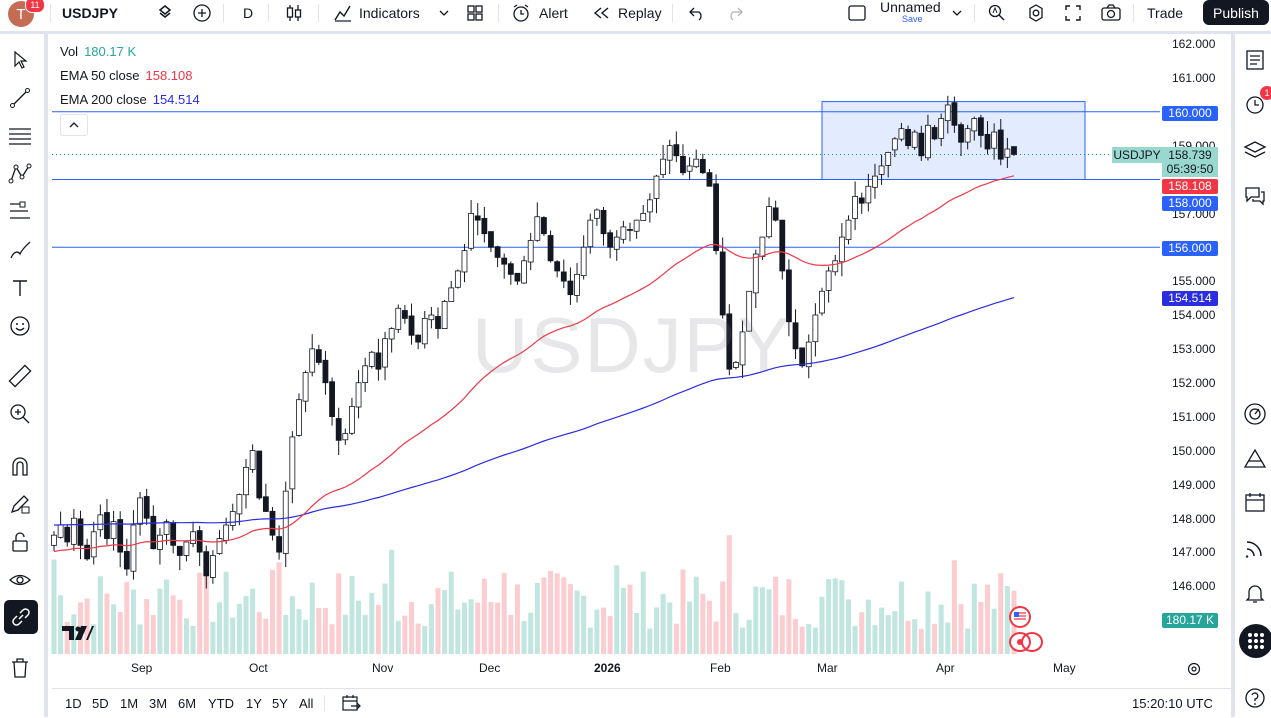  Describe the element at coordinates (21, 617) in the screenshot. I see `link-sync-button` at that location.